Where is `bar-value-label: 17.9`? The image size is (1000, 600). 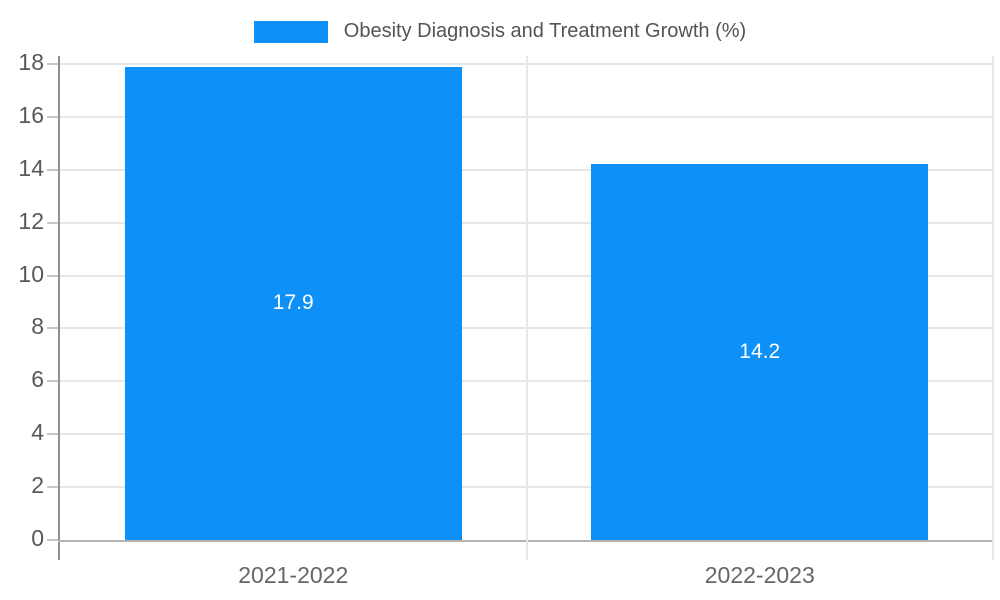
bar-value-label: 17.9 is located at coordinates (293, 303).